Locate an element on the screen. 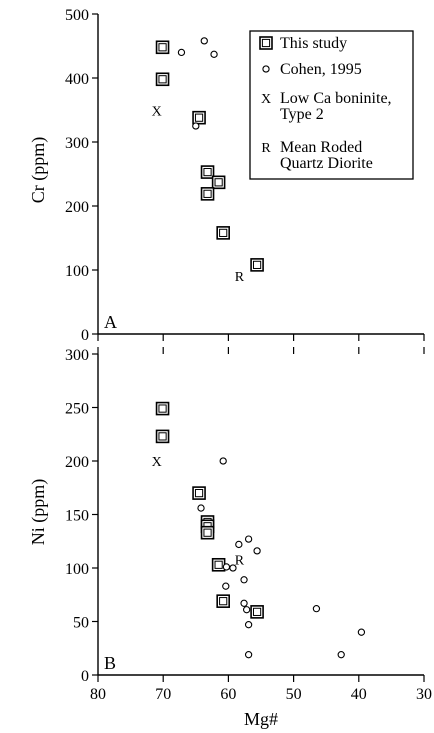 The height and width of the screenshot is (733, 434). y-tick-label-400: 400 is located at coordinates (77, 79).